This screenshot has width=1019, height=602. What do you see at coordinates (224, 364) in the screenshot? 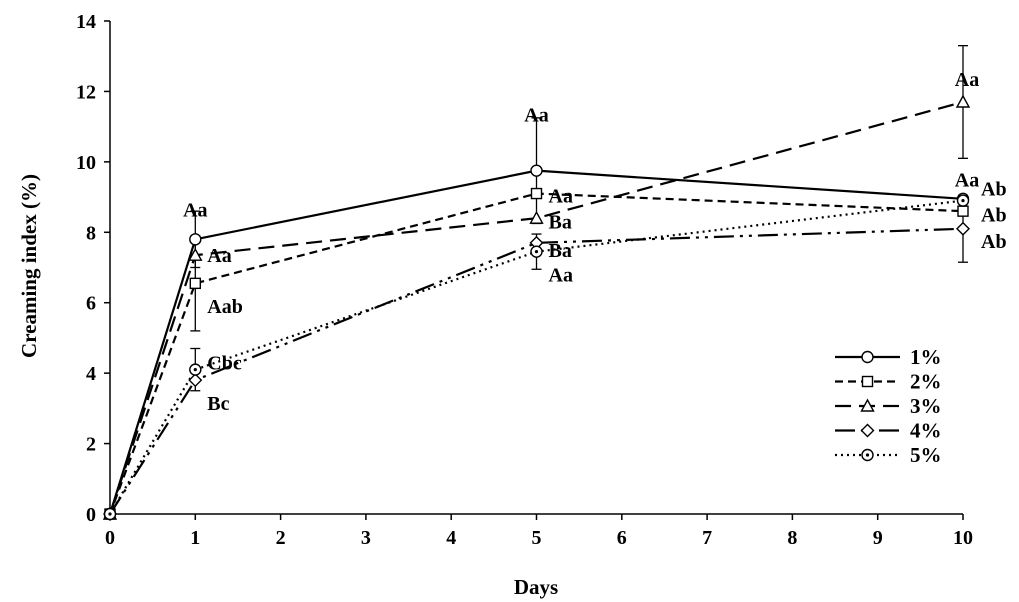
I see `annotation-label: Cbc` at bounding box center [224, 364].